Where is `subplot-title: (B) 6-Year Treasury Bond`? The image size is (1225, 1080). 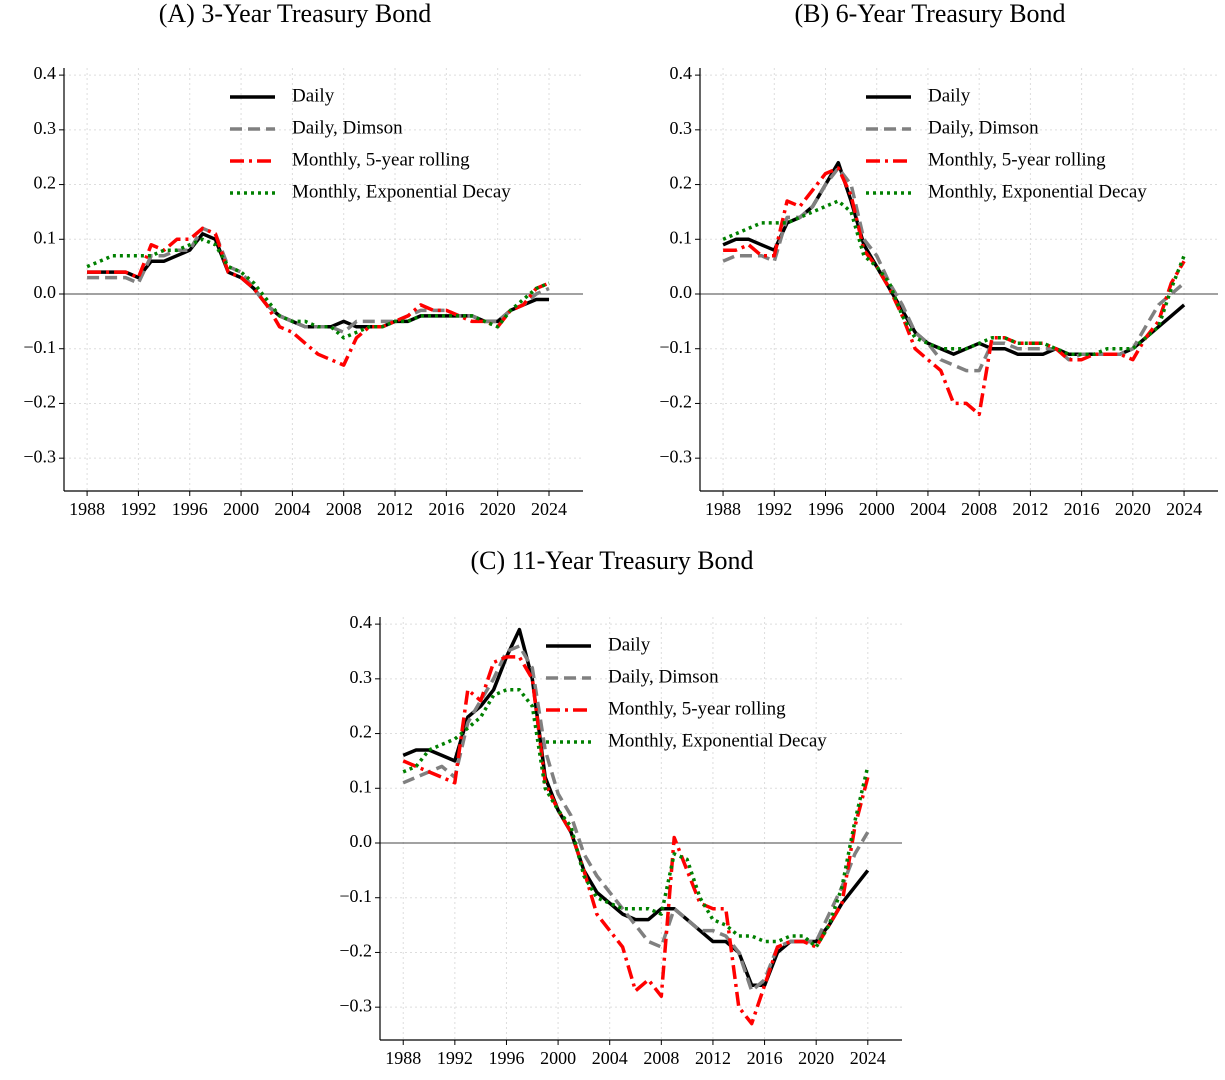
subplot-title: (B) 6-Year Treasury Bond is located at coordinates (929, 14).